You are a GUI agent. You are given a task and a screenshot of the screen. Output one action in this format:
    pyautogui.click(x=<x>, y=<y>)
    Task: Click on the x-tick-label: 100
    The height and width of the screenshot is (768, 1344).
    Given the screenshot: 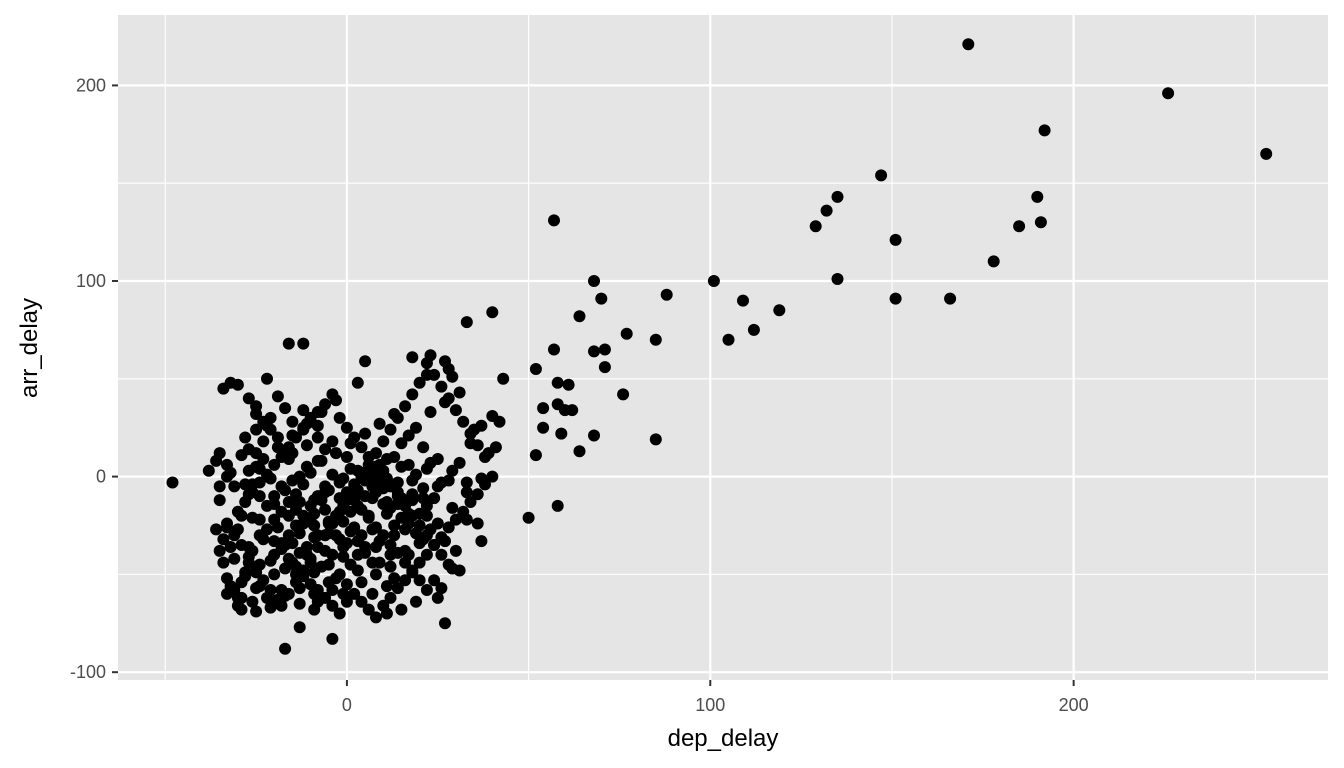 What is the action you would take?
    pyautogui.click(x=710, y=705)
    